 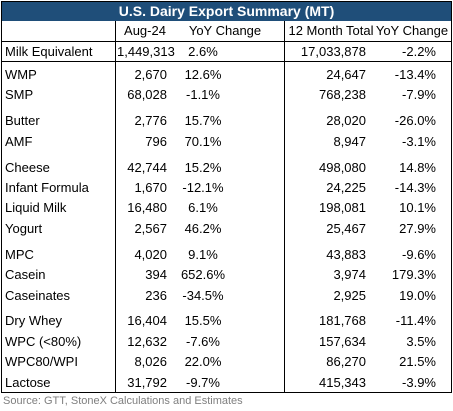 I want to click on row-label: WPC (<80%), so click(x=43, y=341).